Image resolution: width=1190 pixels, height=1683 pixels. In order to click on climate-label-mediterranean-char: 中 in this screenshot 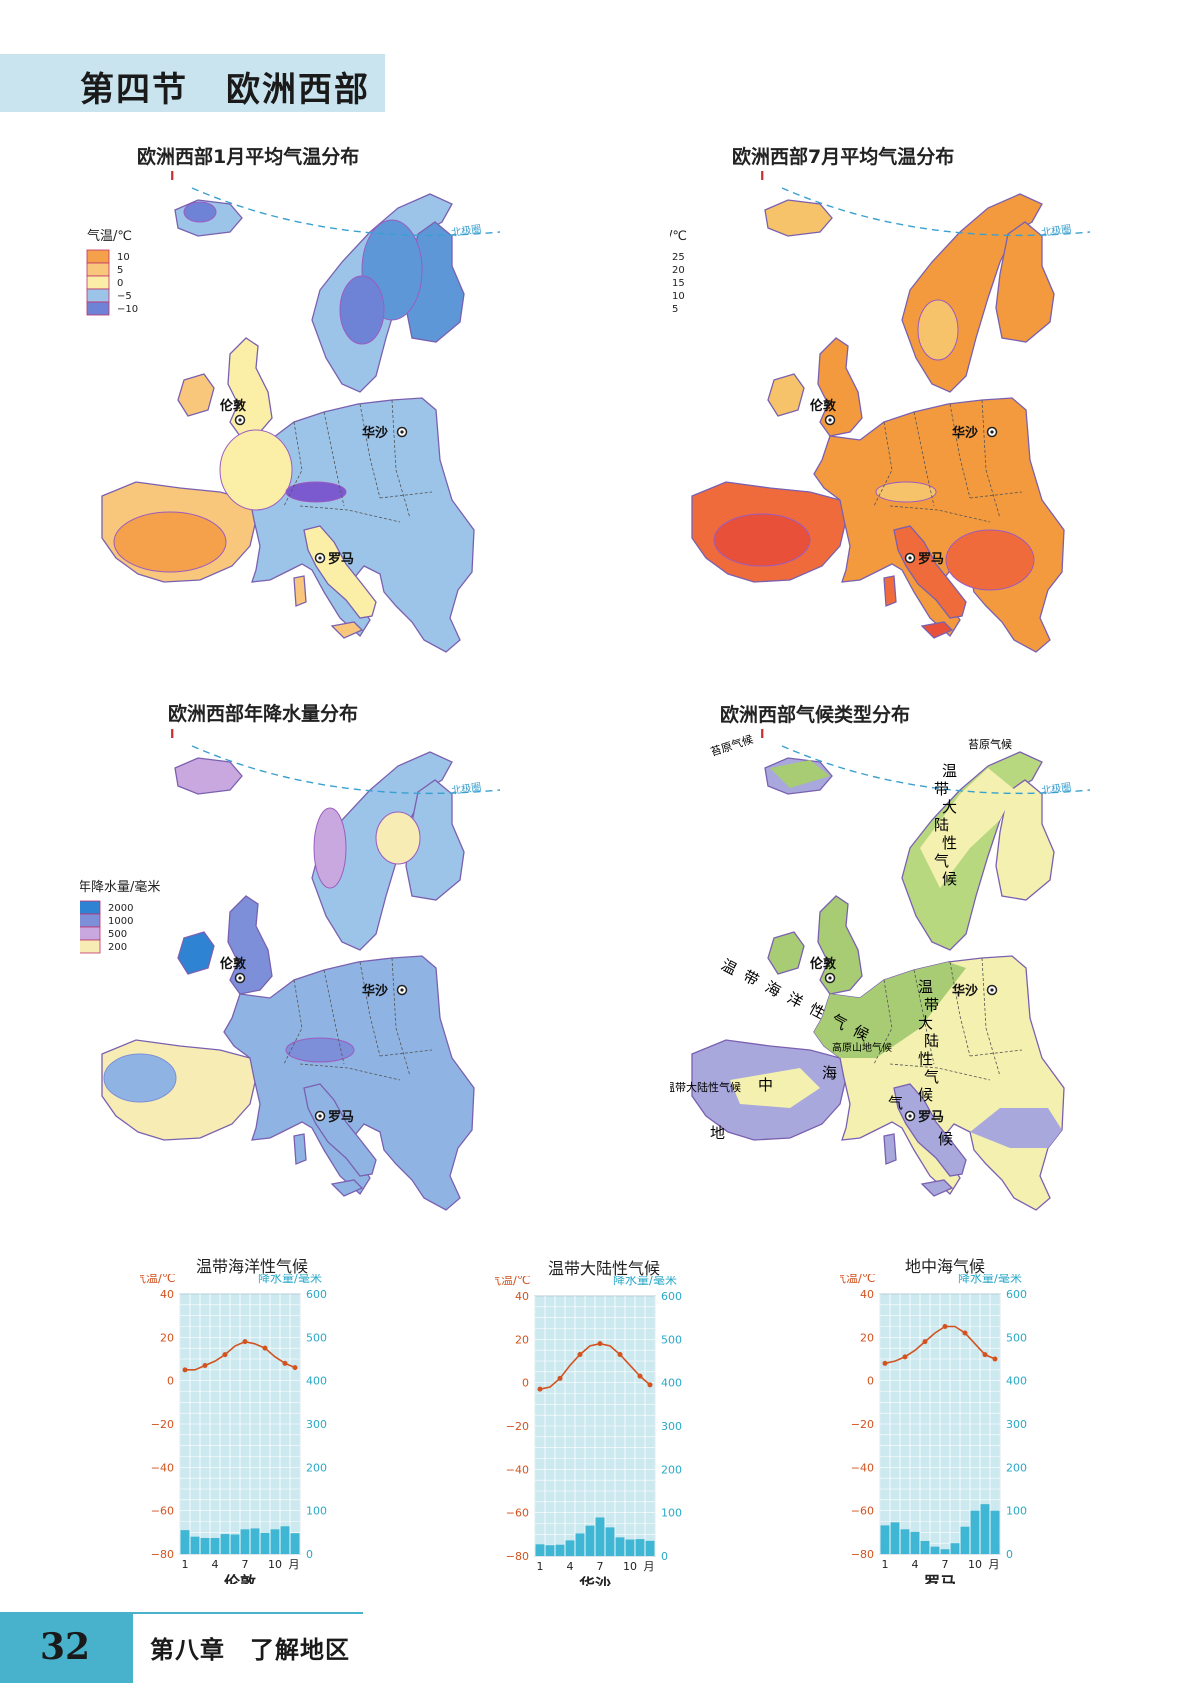, I will do `click(765, 1085)`.